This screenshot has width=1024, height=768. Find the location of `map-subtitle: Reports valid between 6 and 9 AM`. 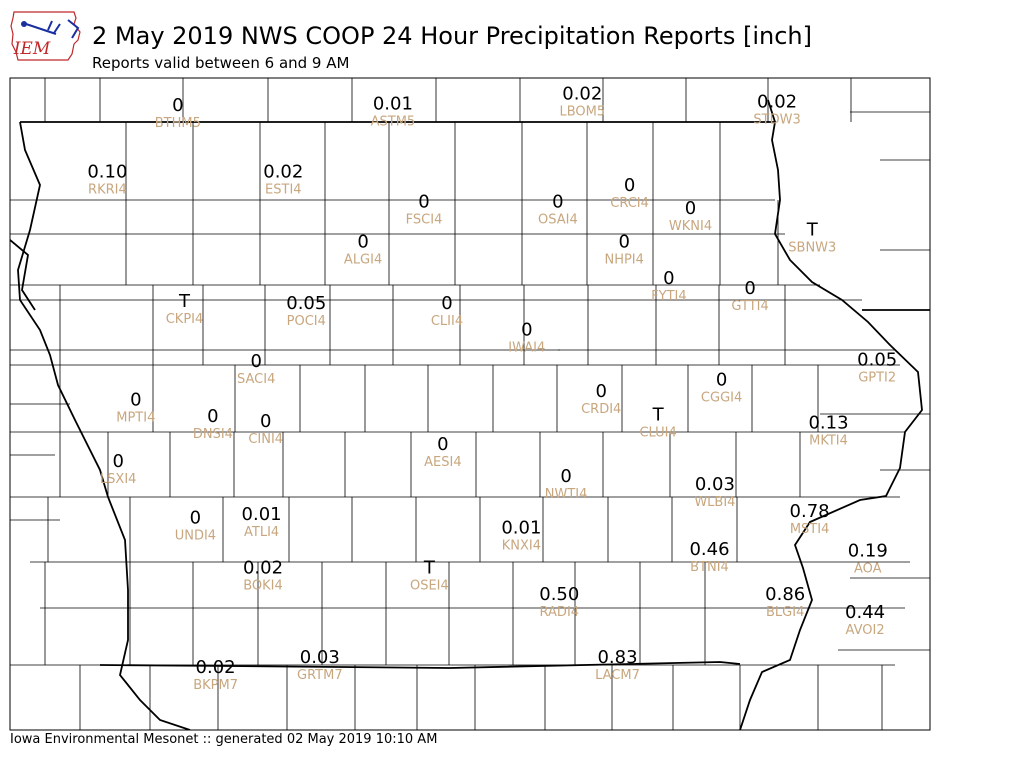

map-subtitle: Reports valid between 6 and 9 AM is located at coordinates (221, 63).